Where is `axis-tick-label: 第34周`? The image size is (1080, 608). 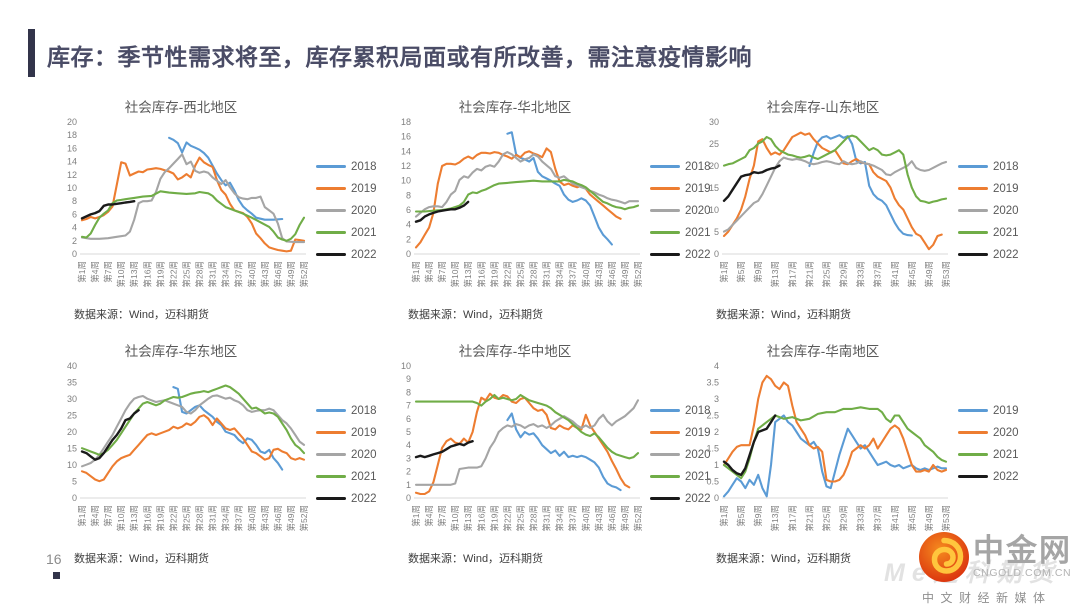
axis-tick-label: 第34周 is located at coordinates (560, 274).